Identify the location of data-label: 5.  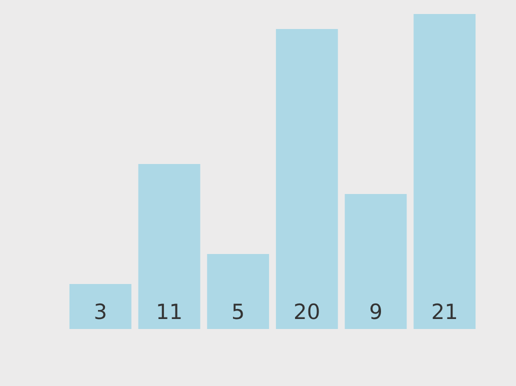
(238, 312).